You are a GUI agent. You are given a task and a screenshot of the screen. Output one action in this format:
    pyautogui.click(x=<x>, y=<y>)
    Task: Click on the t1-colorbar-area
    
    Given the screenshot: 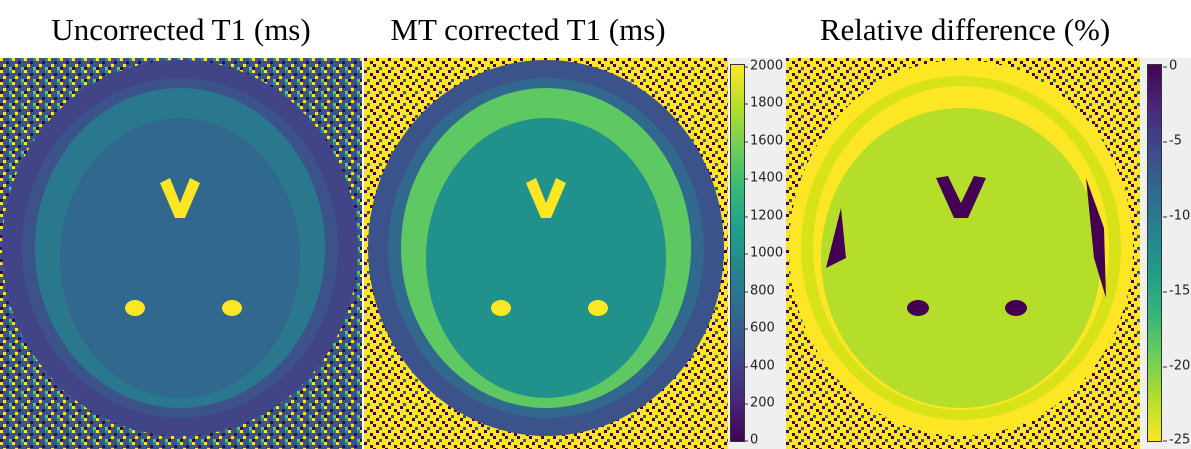 What is the action you would take?
    pyautogui.click(x=757, y=253)
    